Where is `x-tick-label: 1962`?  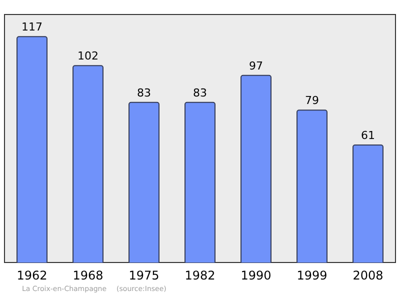
x-tick-label: 1962 is located at coordinates (32, 275).